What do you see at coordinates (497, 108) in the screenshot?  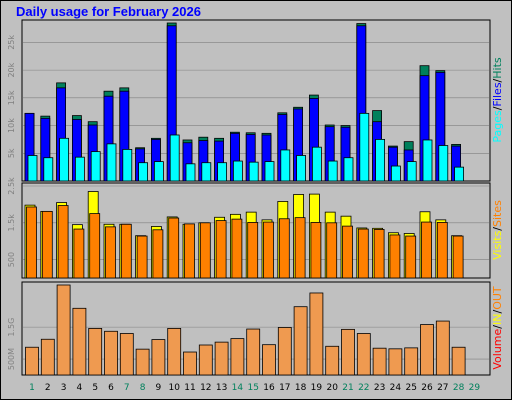 I see `legend-hits-files-pages-part: /` at bounding box center [497, 108].